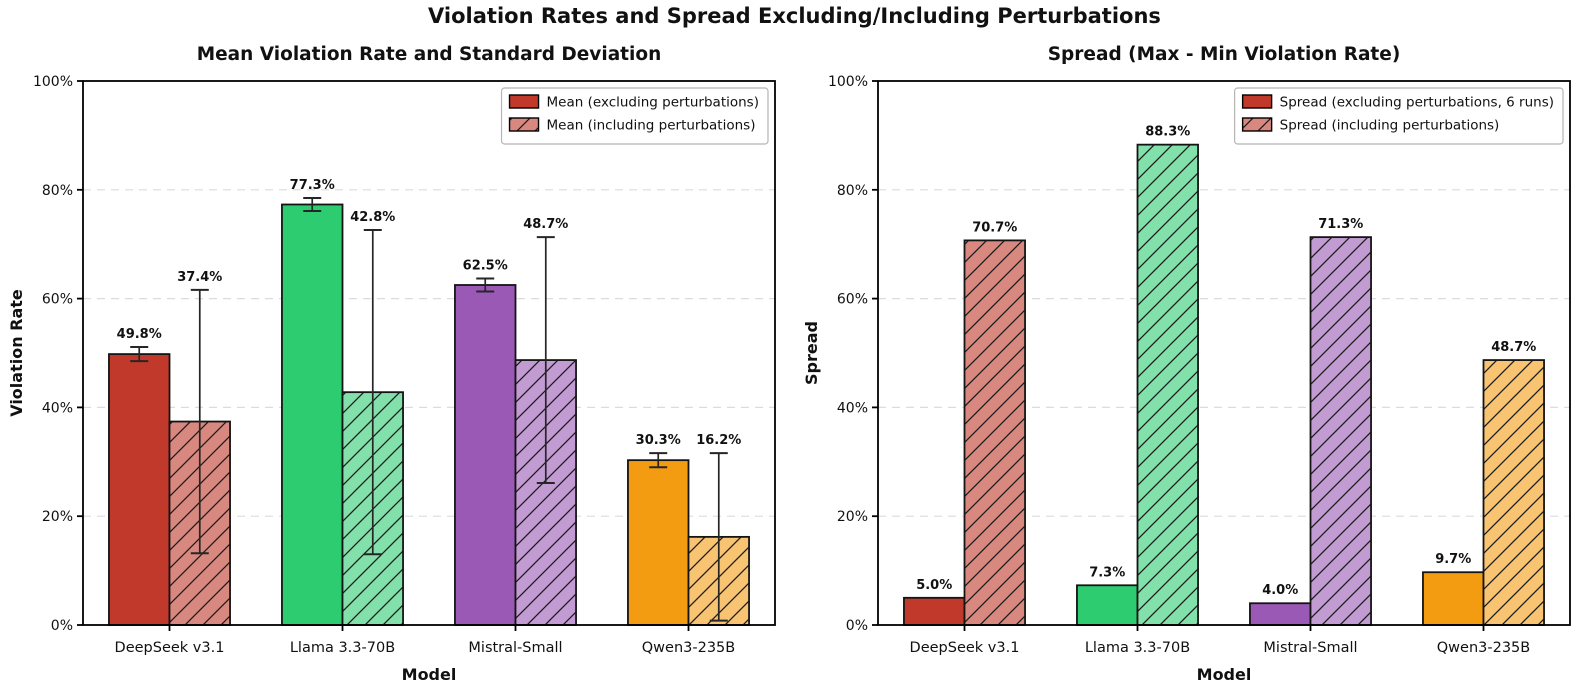 The height and width of the screenshot is (690, 1589). Describe the element at coordinates (372, 217) in the screenshot. I see `value-label: 42.8%` at that location.